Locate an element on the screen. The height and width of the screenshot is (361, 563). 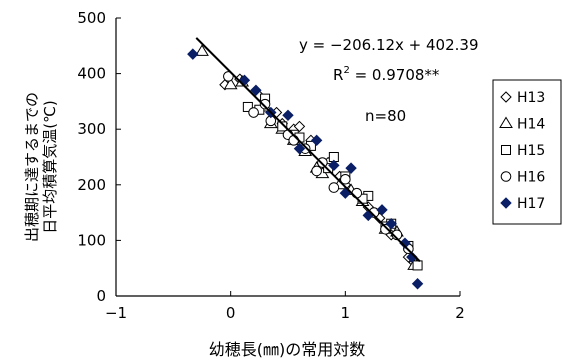
y-tick-label: 200 is located at coordinates (91, 185).